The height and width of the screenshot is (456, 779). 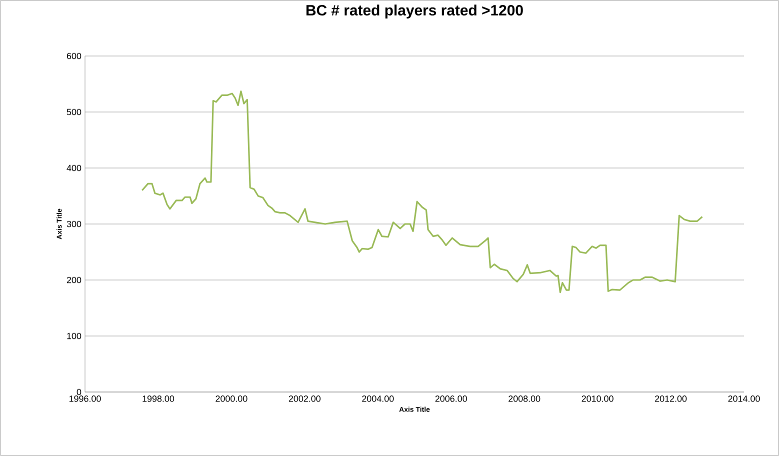 I want to click on x-tick-label: 2010.00, so click(x=598, y=399).